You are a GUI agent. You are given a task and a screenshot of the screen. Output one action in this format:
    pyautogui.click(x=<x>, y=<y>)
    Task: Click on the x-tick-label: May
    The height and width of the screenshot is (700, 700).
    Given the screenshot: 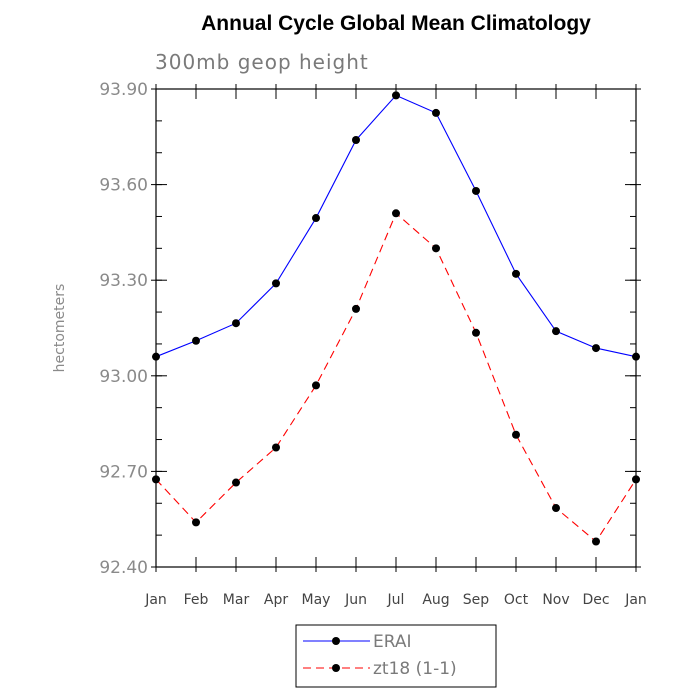 What is the action you would take?
    pyautogui.click(x=316, y=600)
    